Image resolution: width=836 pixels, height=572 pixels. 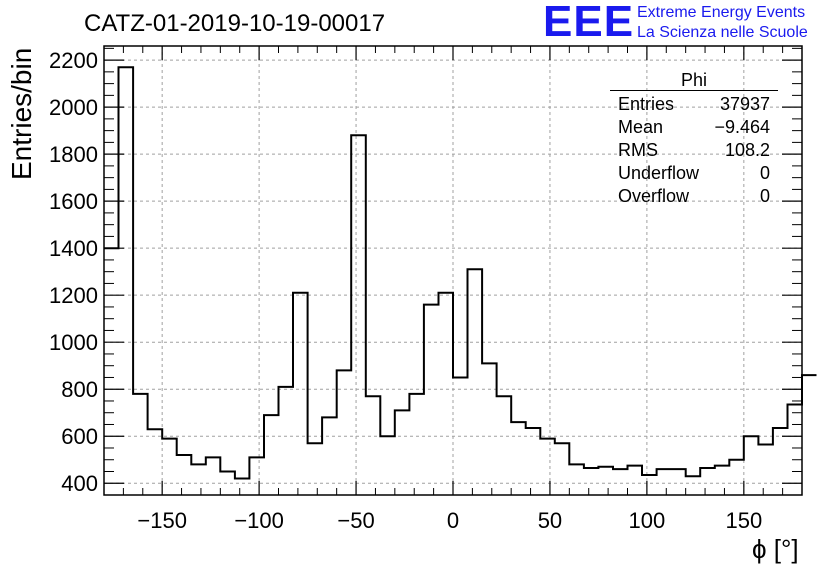 I want to click on y-tick-label: 1600, so click(x=73, y=201).